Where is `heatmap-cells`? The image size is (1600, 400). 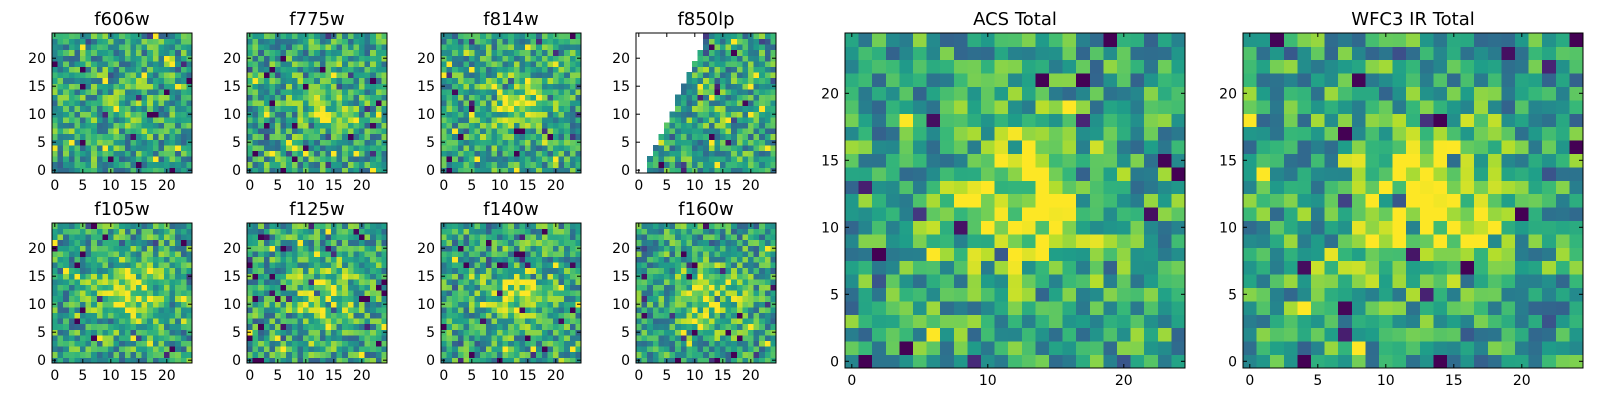
heatmap-cells is located at coordinates (706, 293).